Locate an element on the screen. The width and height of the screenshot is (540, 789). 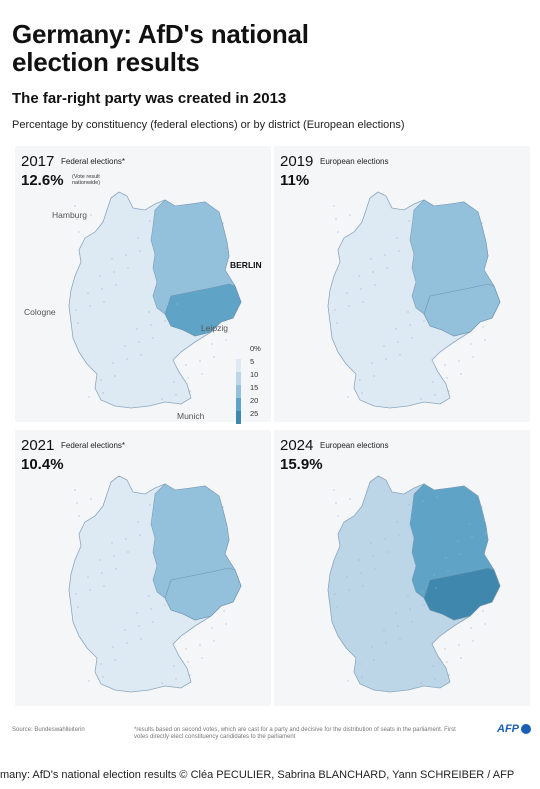
legend-label: 0% is located at coordinates (255, 348).